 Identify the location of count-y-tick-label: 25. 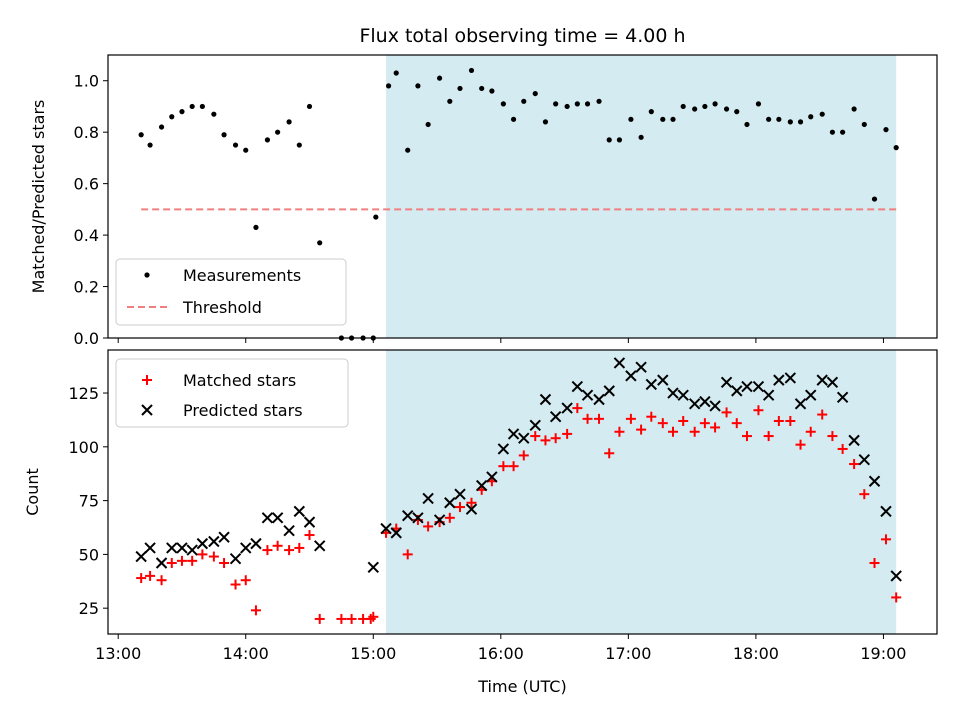
(89, 608).